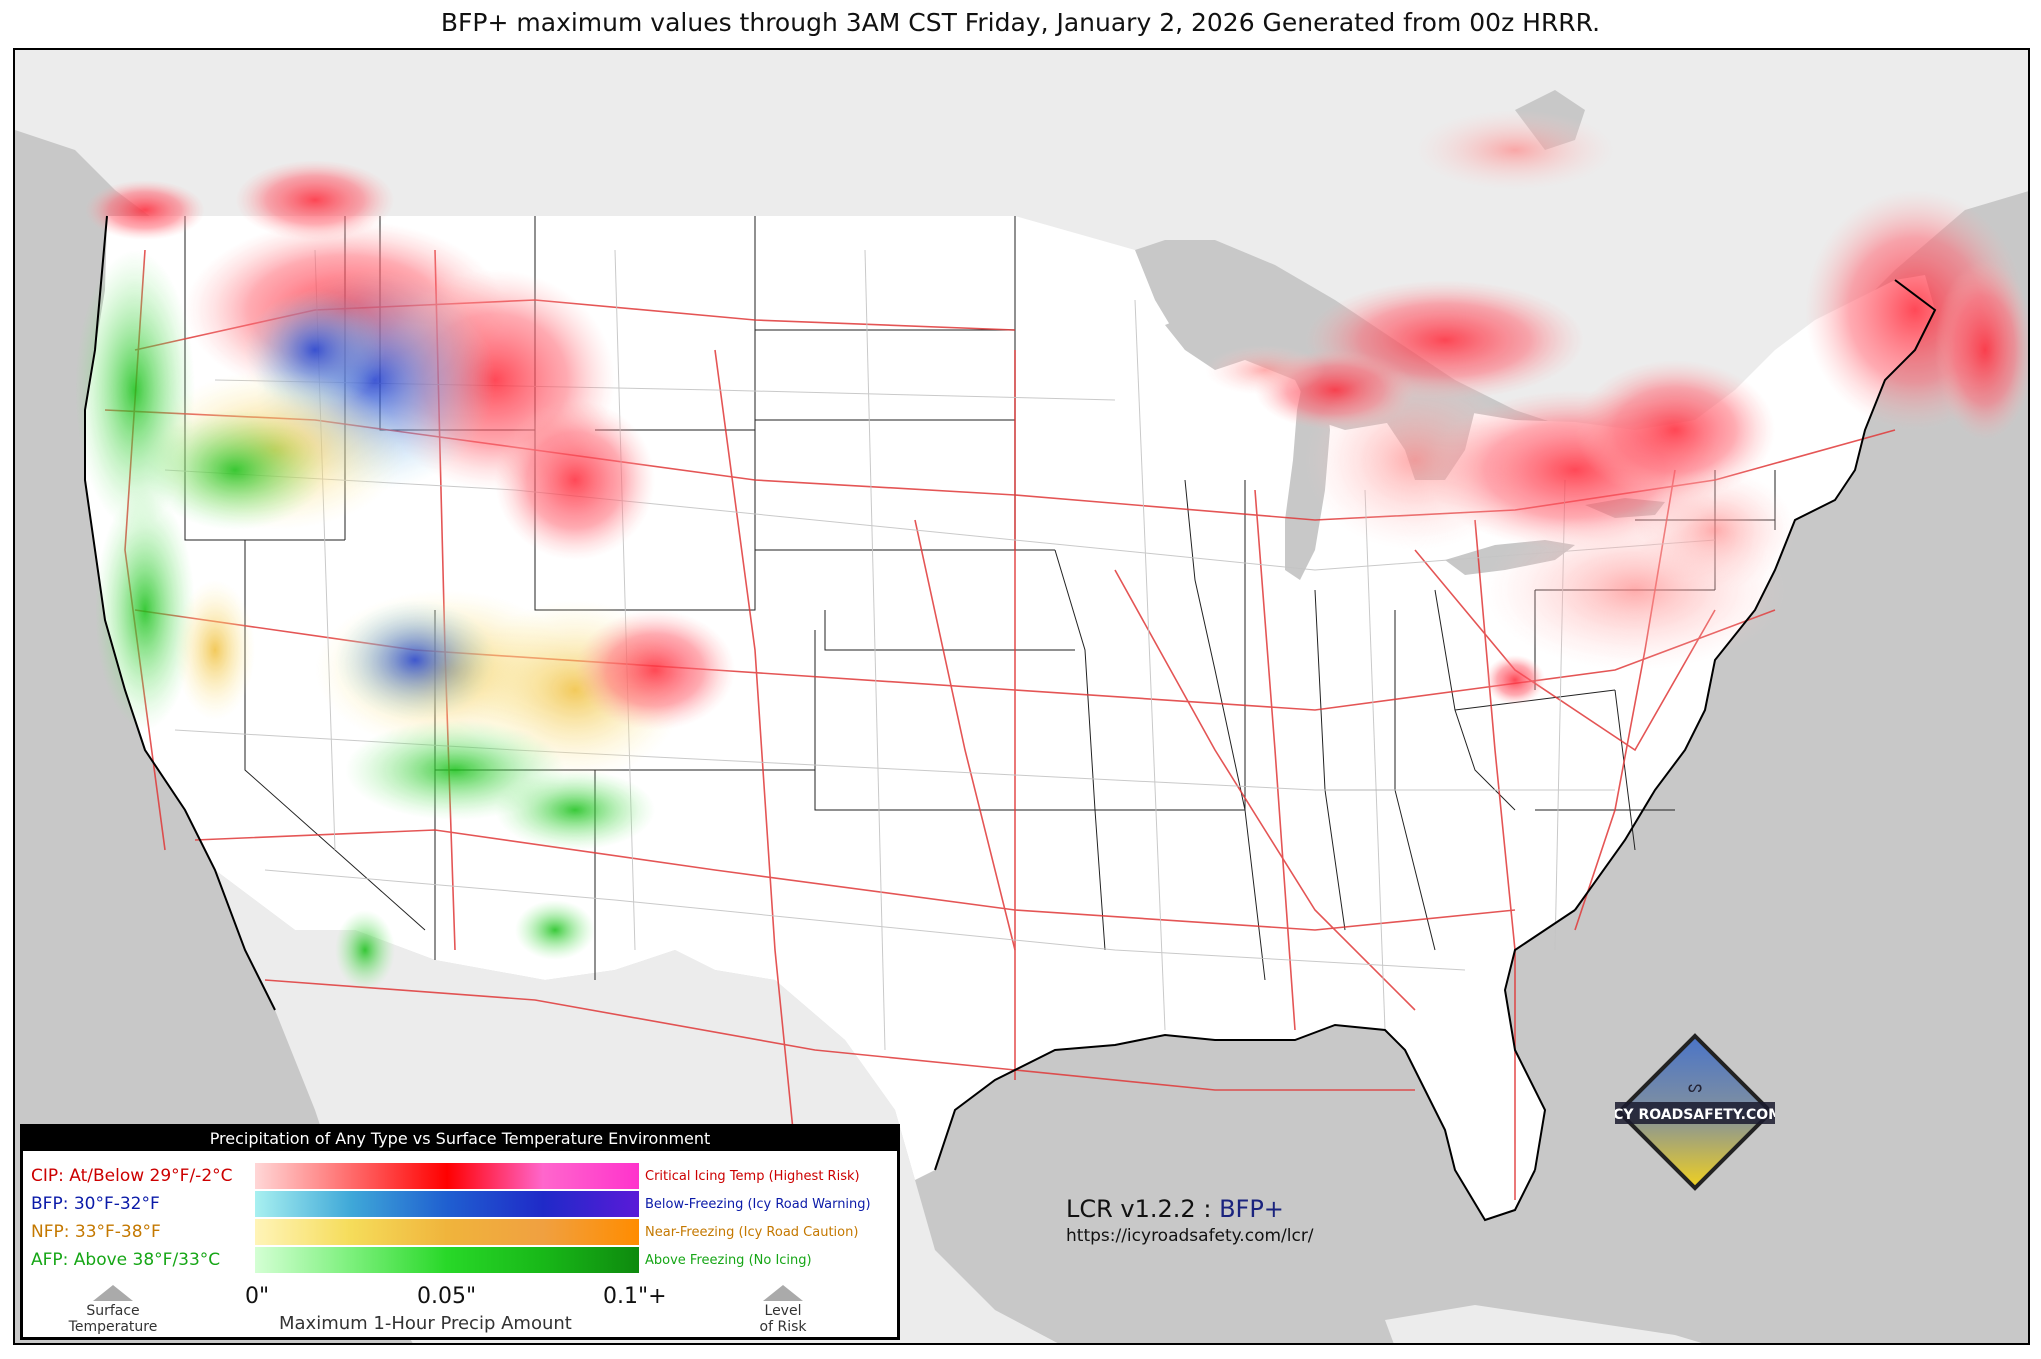  Describe the element at coordinates (728, 1260) in the screenshot. I see `legend-desc-afp: Above Freezing (No Icing)` at that location.